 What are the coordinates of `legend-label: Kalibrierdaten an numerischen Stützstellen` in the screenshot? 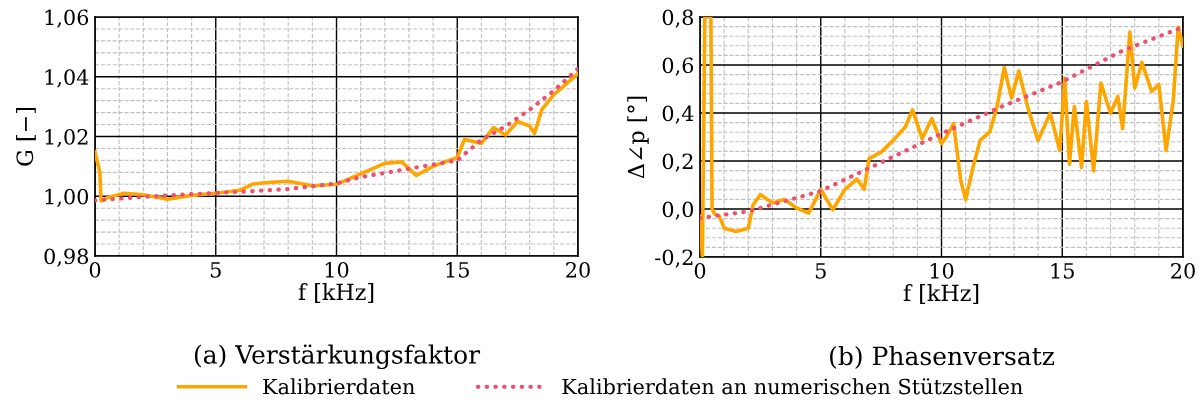 It's located at (792, 386).